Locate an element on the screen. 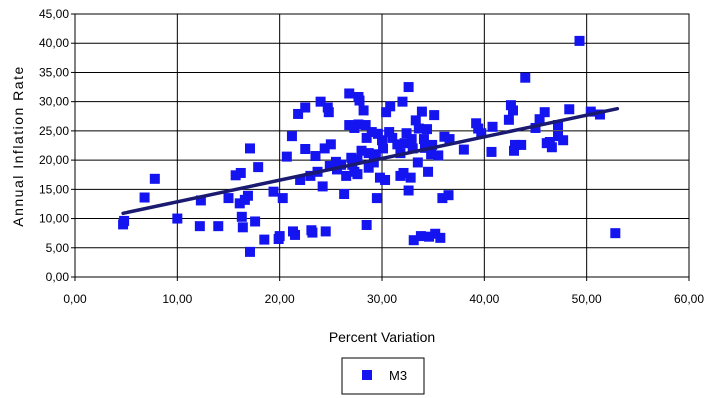  y-tick-label: 15,00 is located at coordinates (54, 189).